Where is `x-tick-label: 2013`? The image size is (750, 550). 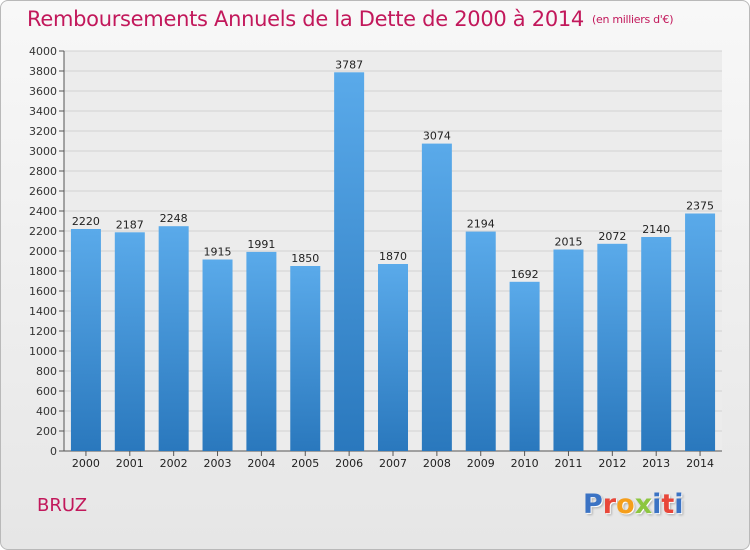
x-tick-label: 2013 is located at coordinates (656, 463).